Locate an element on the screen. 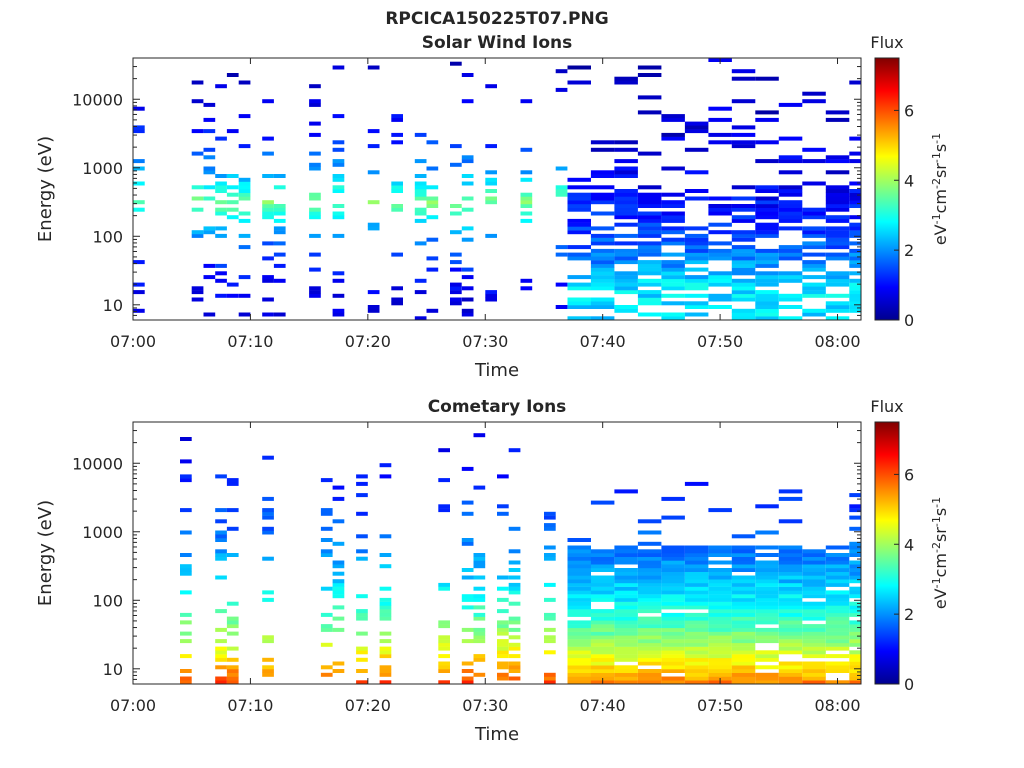  x-tick-label: 07:10 is located at coordinates (250, 705).